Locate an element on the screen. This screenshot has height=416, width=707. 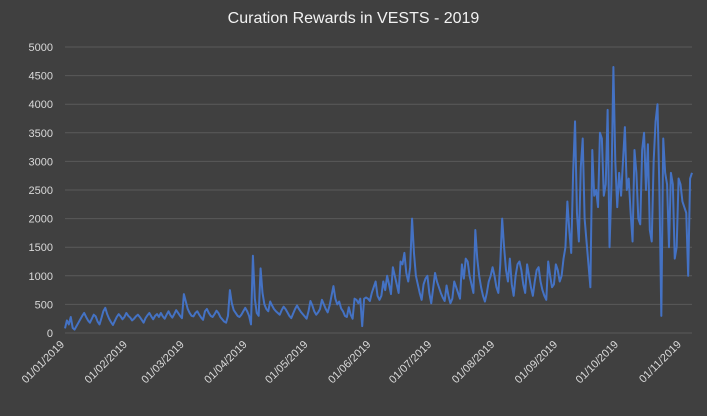
x-tick-label: 01/11/2019 is located at coordinates (660, 362).